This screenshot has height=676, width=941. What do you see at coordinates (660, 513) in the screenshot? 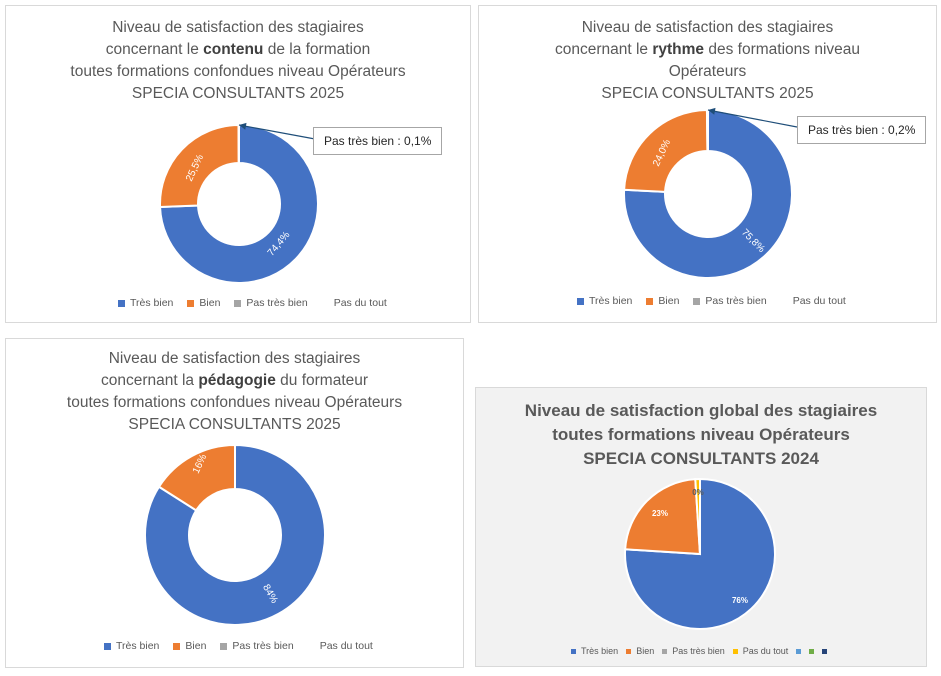
I see `data-label: 23%` at bounding box center [660, 513].